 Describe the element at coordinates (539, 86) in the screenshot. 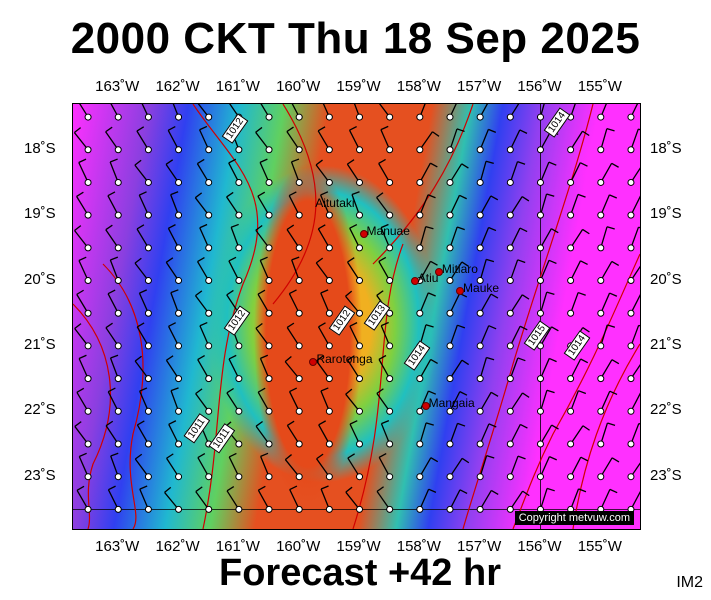

I see `longitude-label-top: 156˚W` at that location.